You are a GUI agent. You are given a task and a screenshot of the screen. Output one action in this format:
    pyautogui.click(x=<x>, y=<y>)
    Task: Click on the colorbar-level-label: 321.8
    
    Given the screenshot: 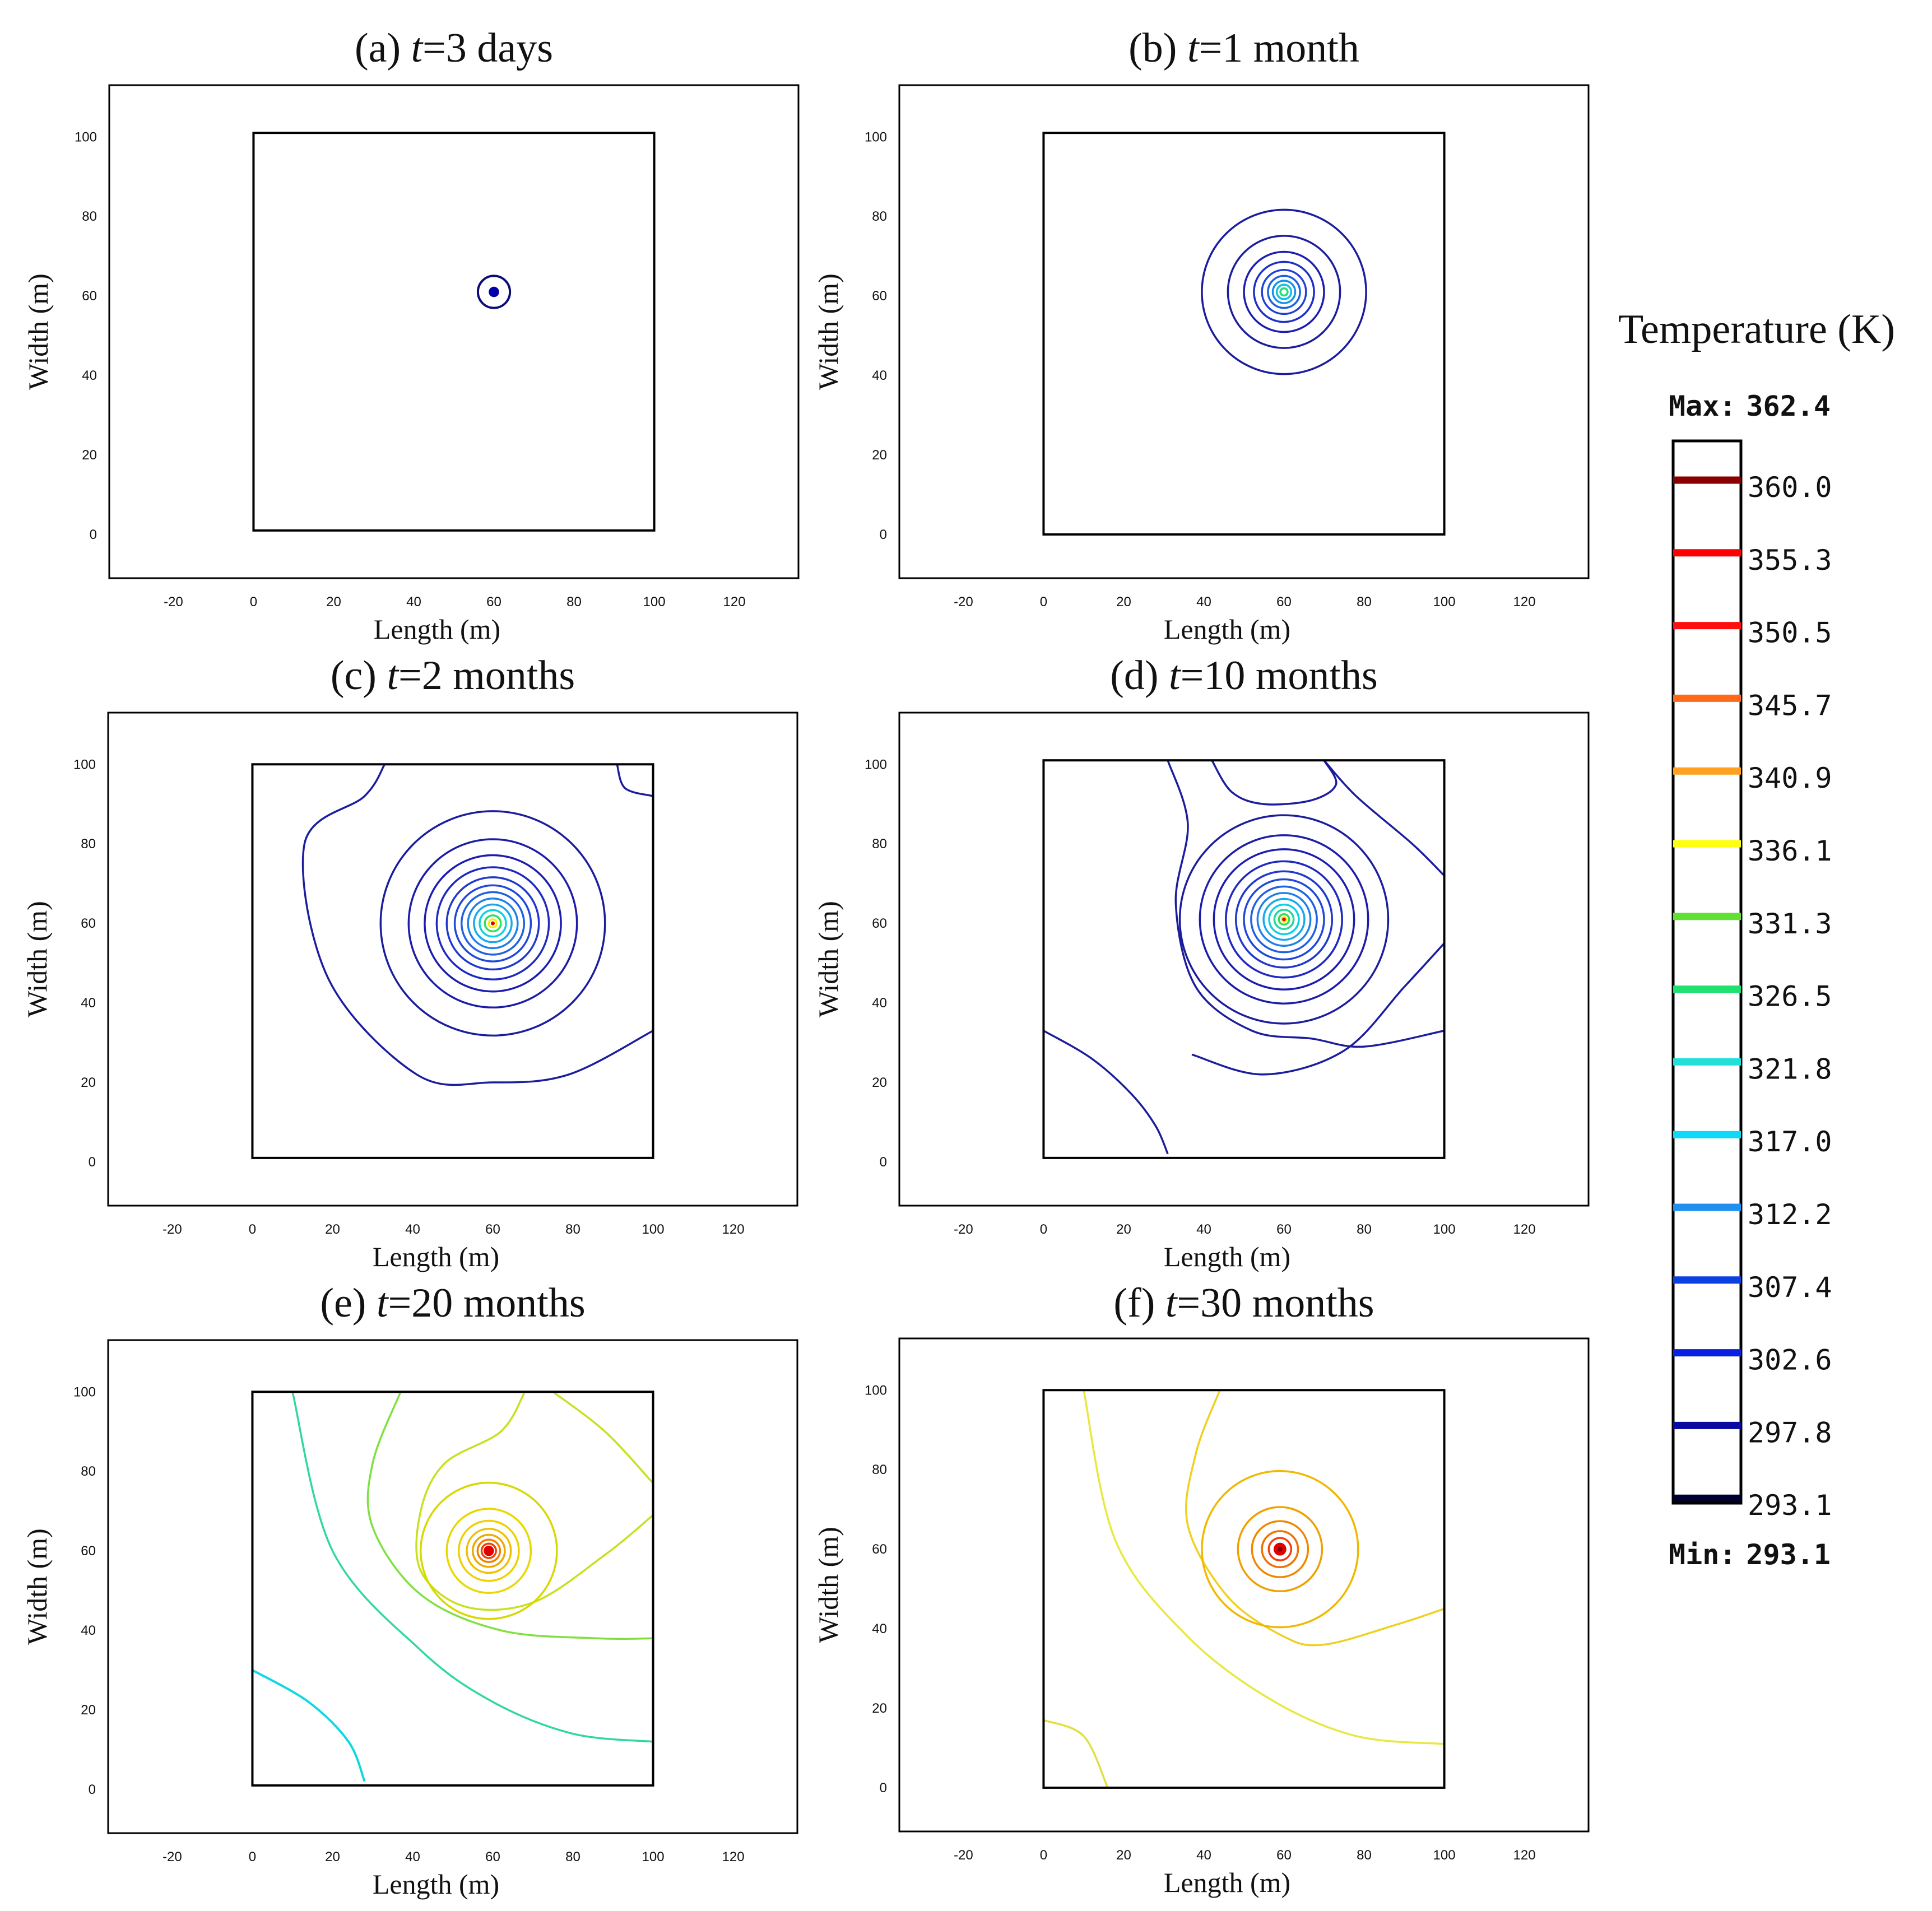 What is the action you would take?
    pyautogui.click(x=1790, y=1069)
    